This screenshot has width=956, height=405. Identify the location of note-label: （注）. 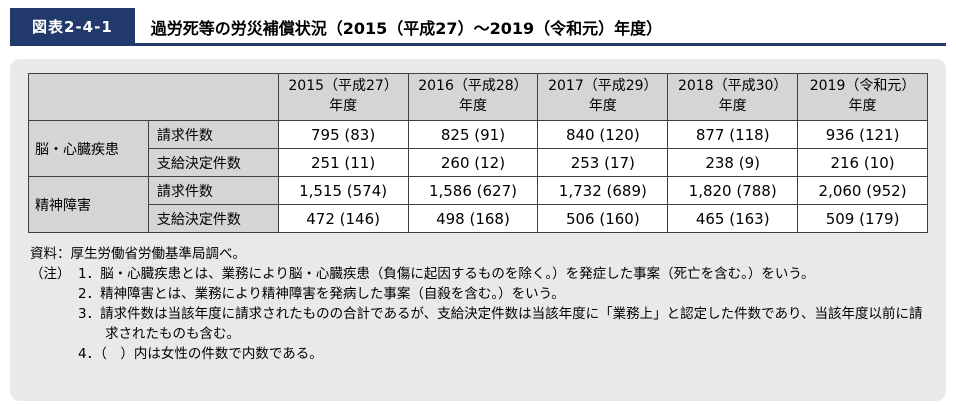
(50, 273).